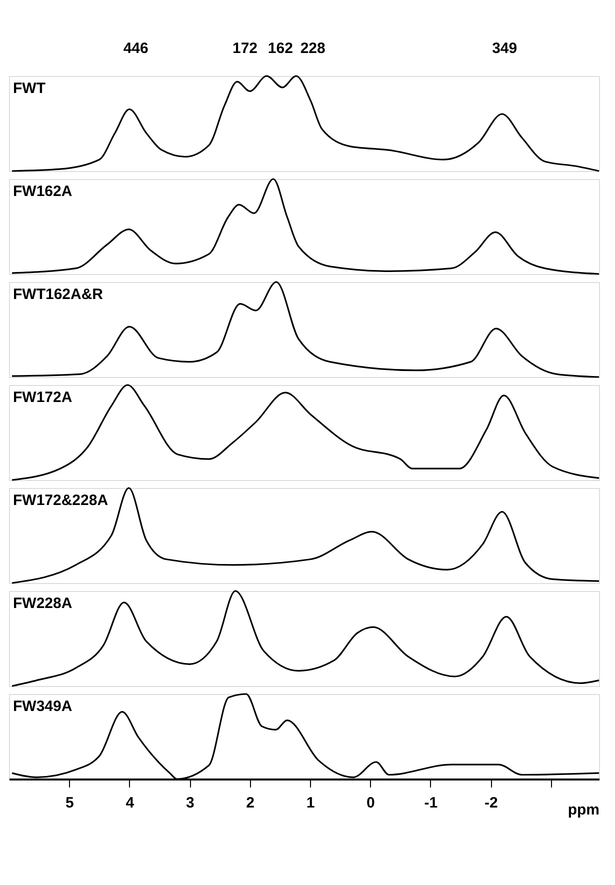  Describe the element at coordinates (130, 803) in the screenshot. I see `x-tick-label: 4` at that location.